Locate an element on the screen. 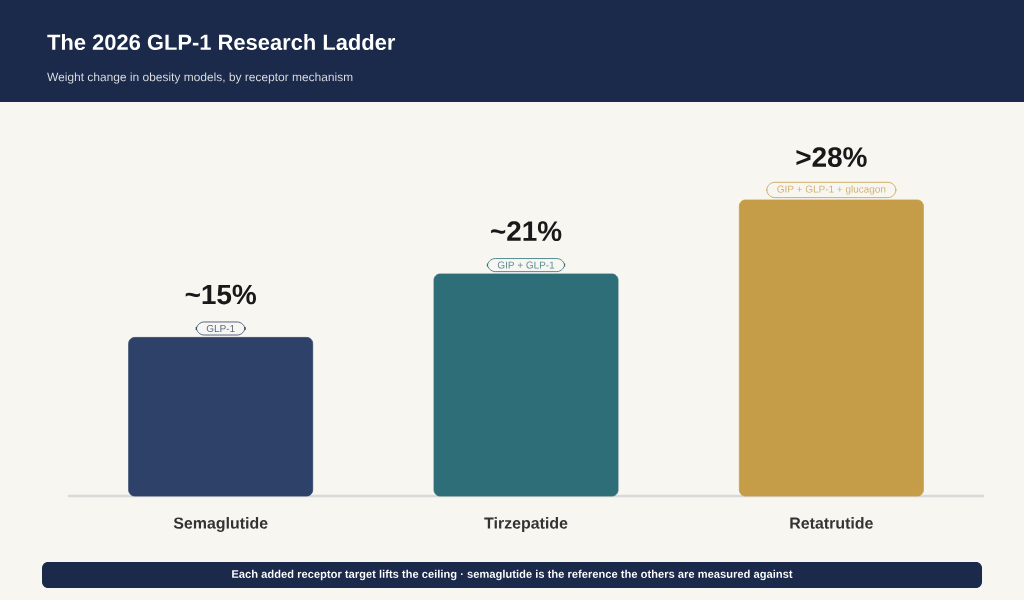  data-label: >28% is located at coordinates (831, 157).